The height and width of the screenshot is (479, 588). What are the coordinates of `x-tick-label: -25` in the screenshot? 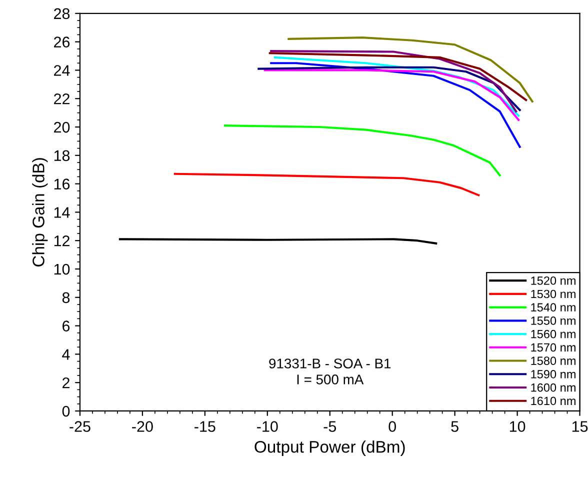 It's located at (80, 426).